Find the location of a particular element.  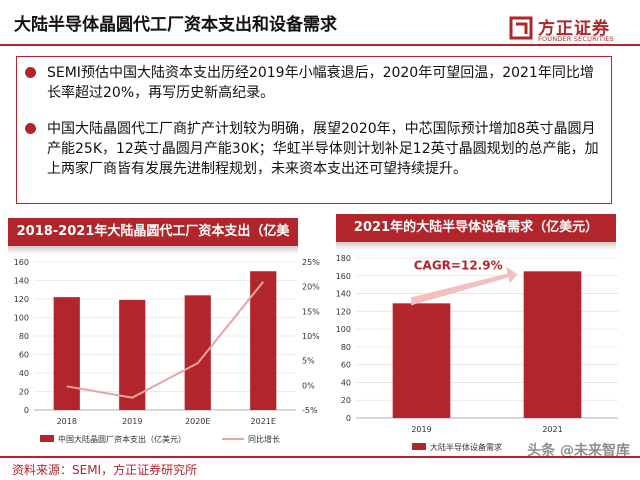

y-tick-label: 140 is located at coordinates (343, 294).